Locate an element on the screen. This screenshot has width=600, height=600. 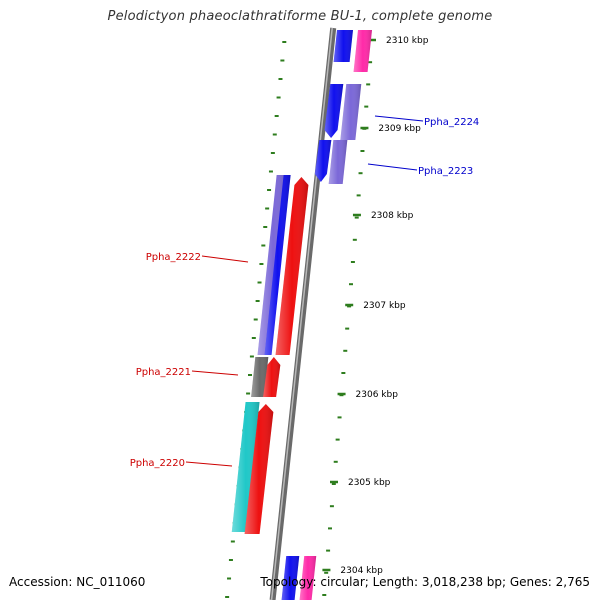
genome-backbone is located at coordinates (303, 313).